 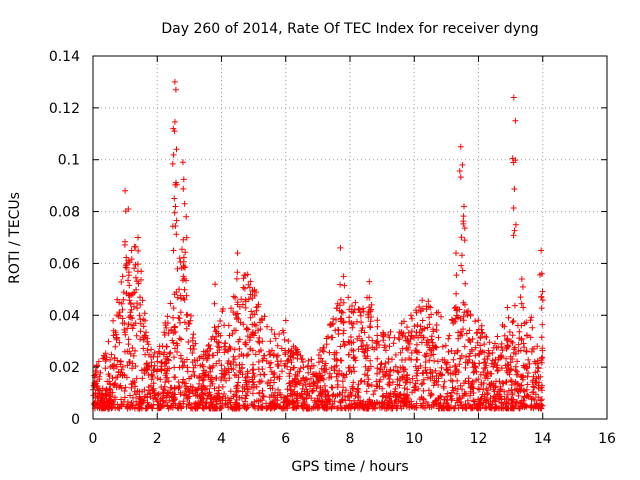 I want to click on y-tick-label: 0.08, so click(x=64, y=213).